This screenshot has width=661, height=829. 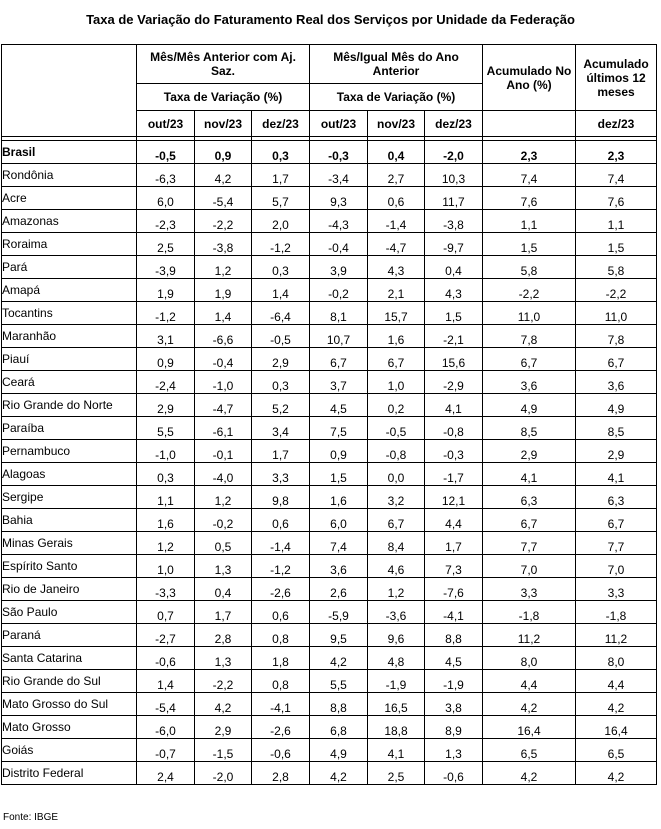 I want to click on value-cell: 9,6, so click(x=396, y=635).